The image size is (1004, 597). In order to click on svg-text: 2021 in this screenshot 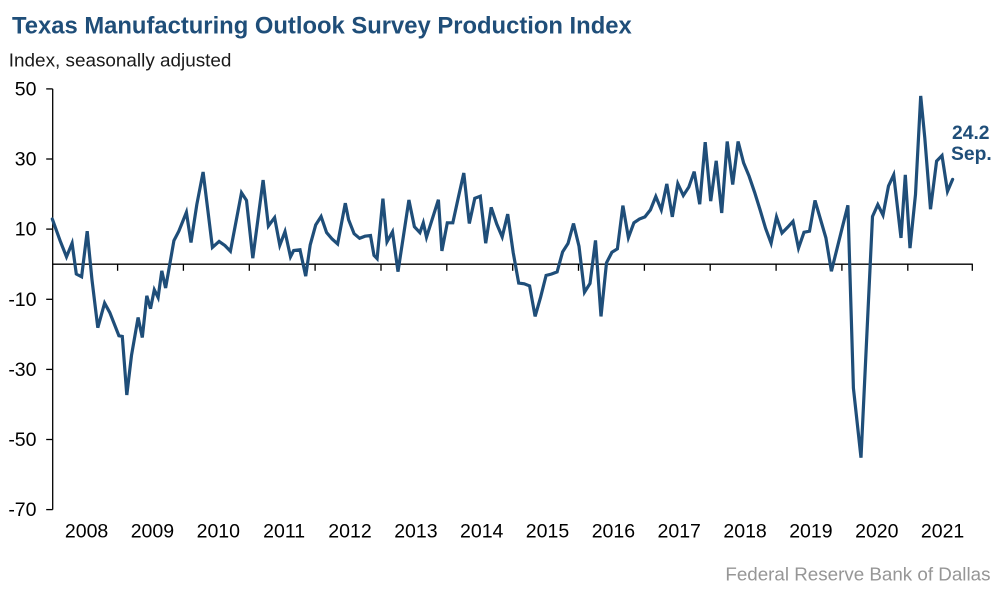, I will do `click(942, 532)`.